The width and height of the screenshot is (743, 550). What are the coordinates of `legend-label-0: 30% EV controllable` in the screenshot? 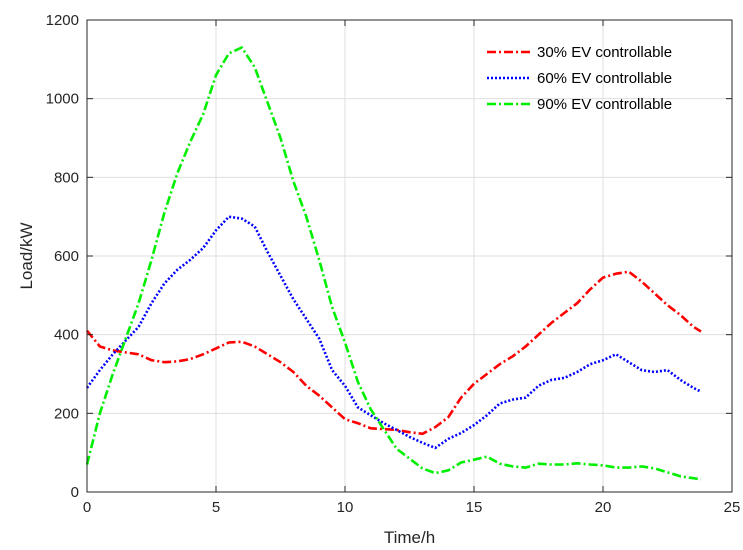 It's located at (604, 52).